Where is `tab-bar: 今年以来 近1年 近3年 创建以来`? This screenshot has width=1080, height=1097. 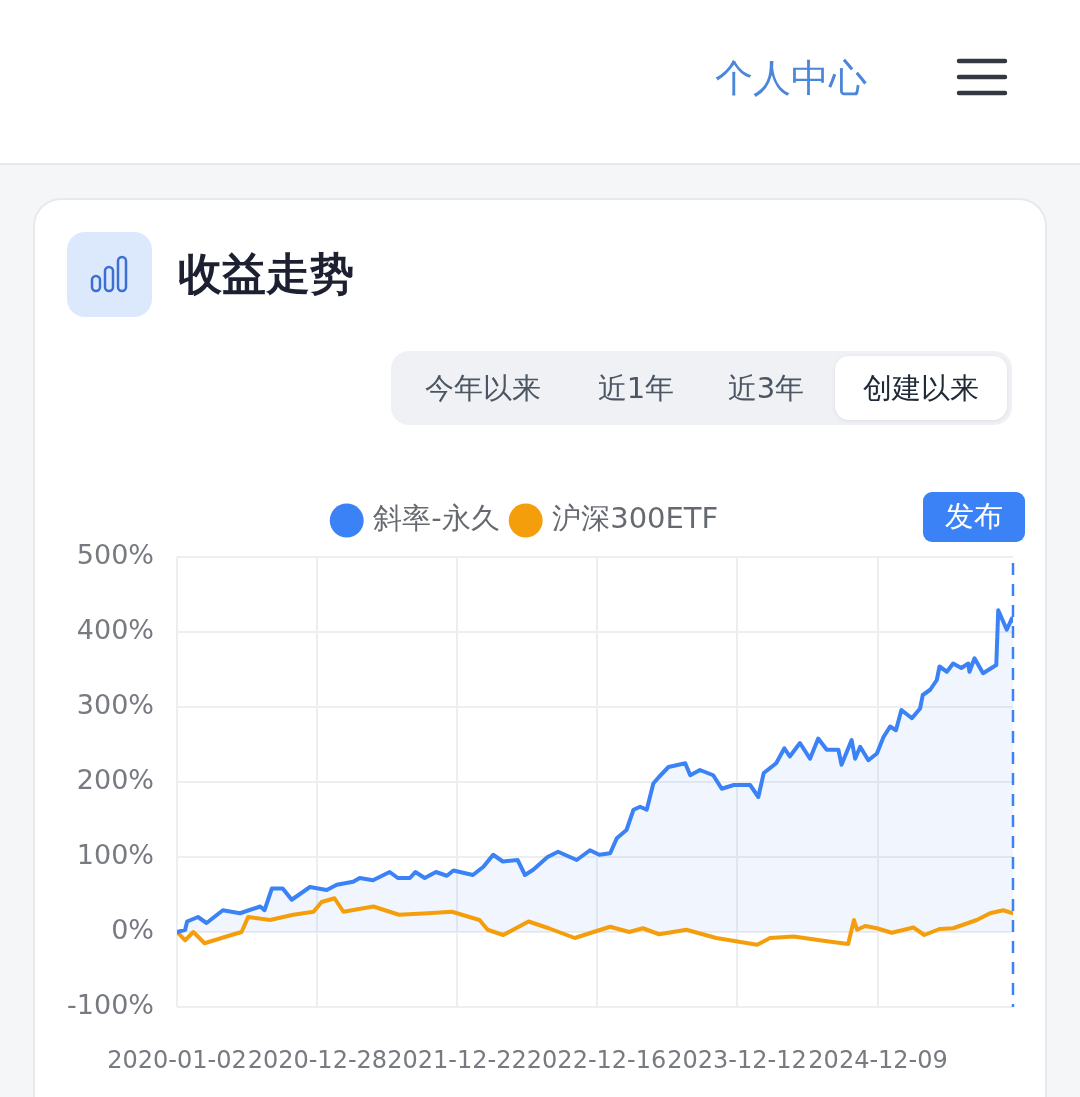
tab-bar: 今年以来 近1年 近3年 创建以来 is located at coordinates (701, 388).